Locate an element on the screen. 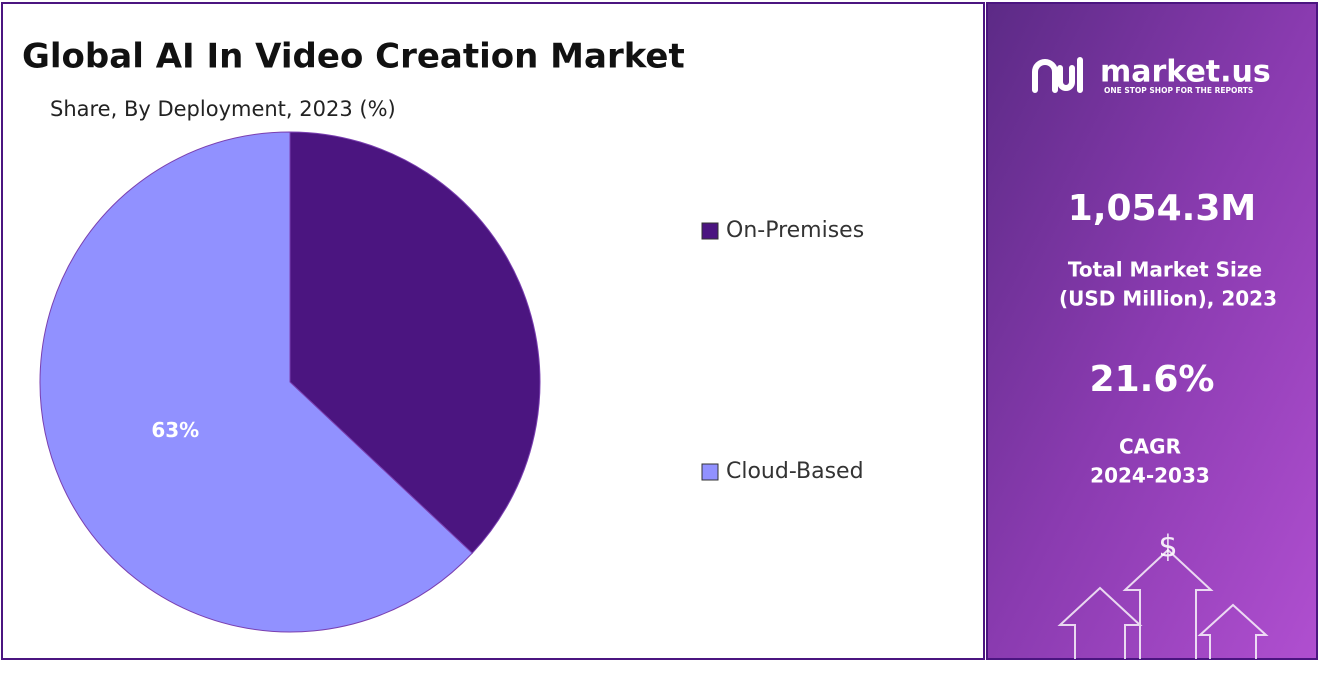 Image resolution: width=1325 pixels, height=673 pixels. market-size: 1,054.3M is located at coordinates (1162, 208).